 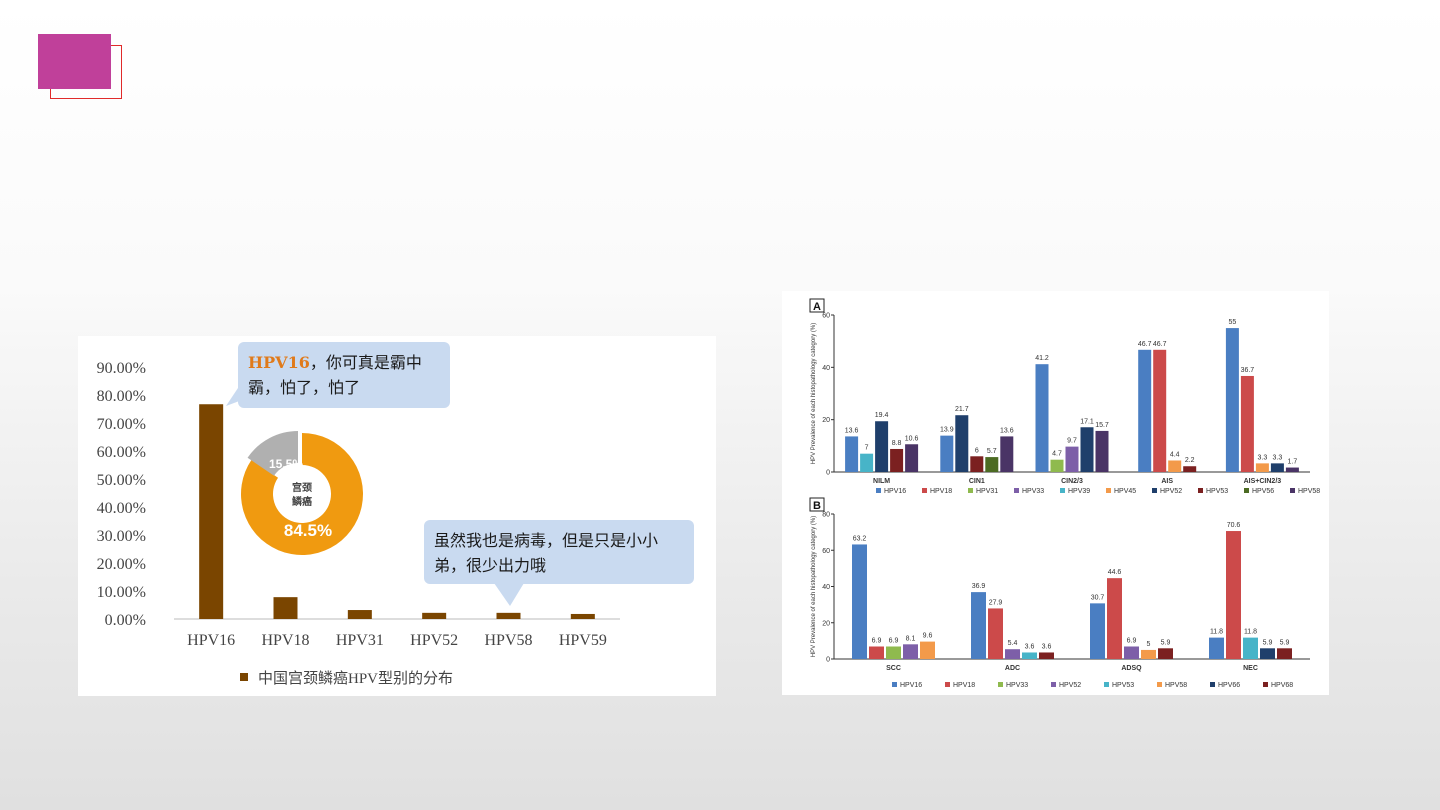 I want to click on bar-hpv16-nilm, so click(x=852, y=454).